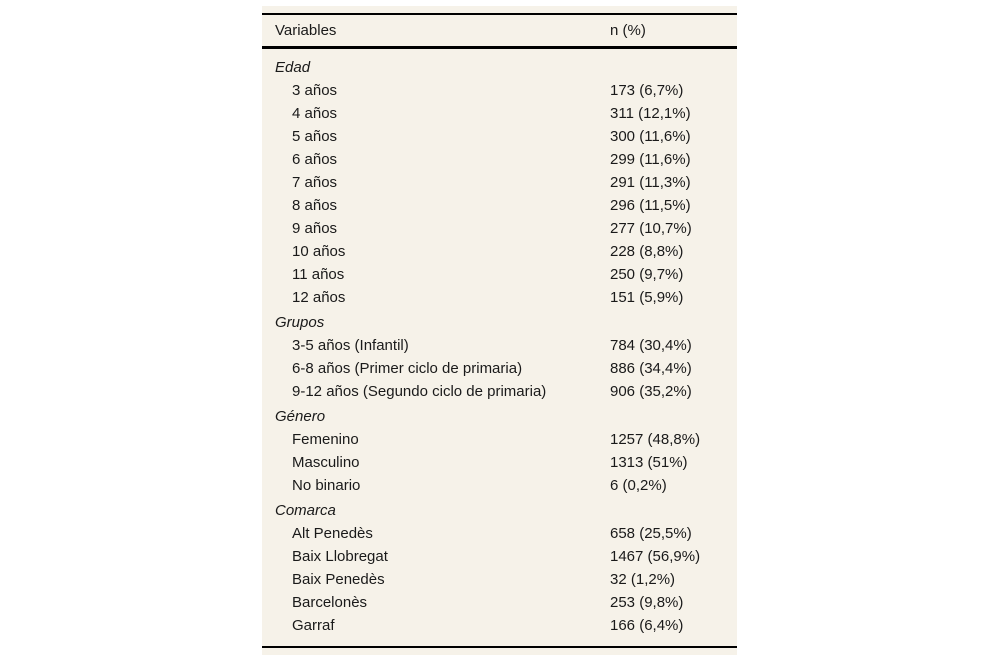 This screenshot has height=655, width=1000. Describe the element at coordinates (499, 14) in the screenshot. I see `table-top-rule` at that location.